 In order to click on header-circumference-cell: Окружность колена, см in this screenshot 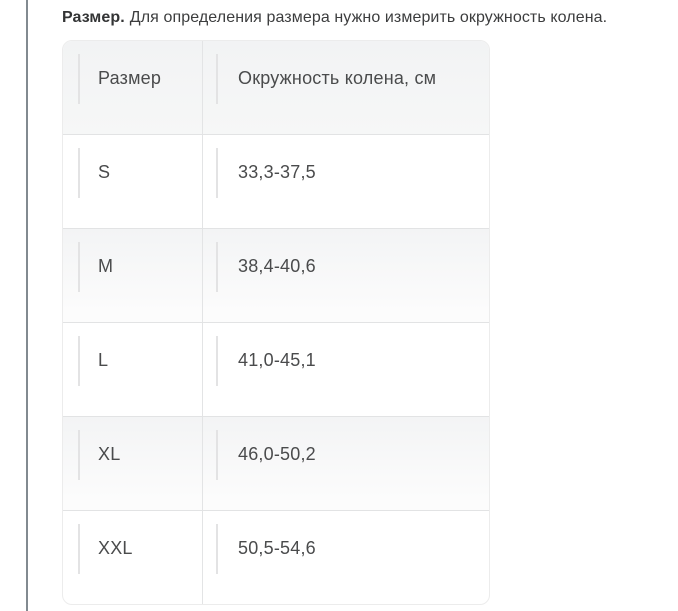, I will do `click(345, 87)`.